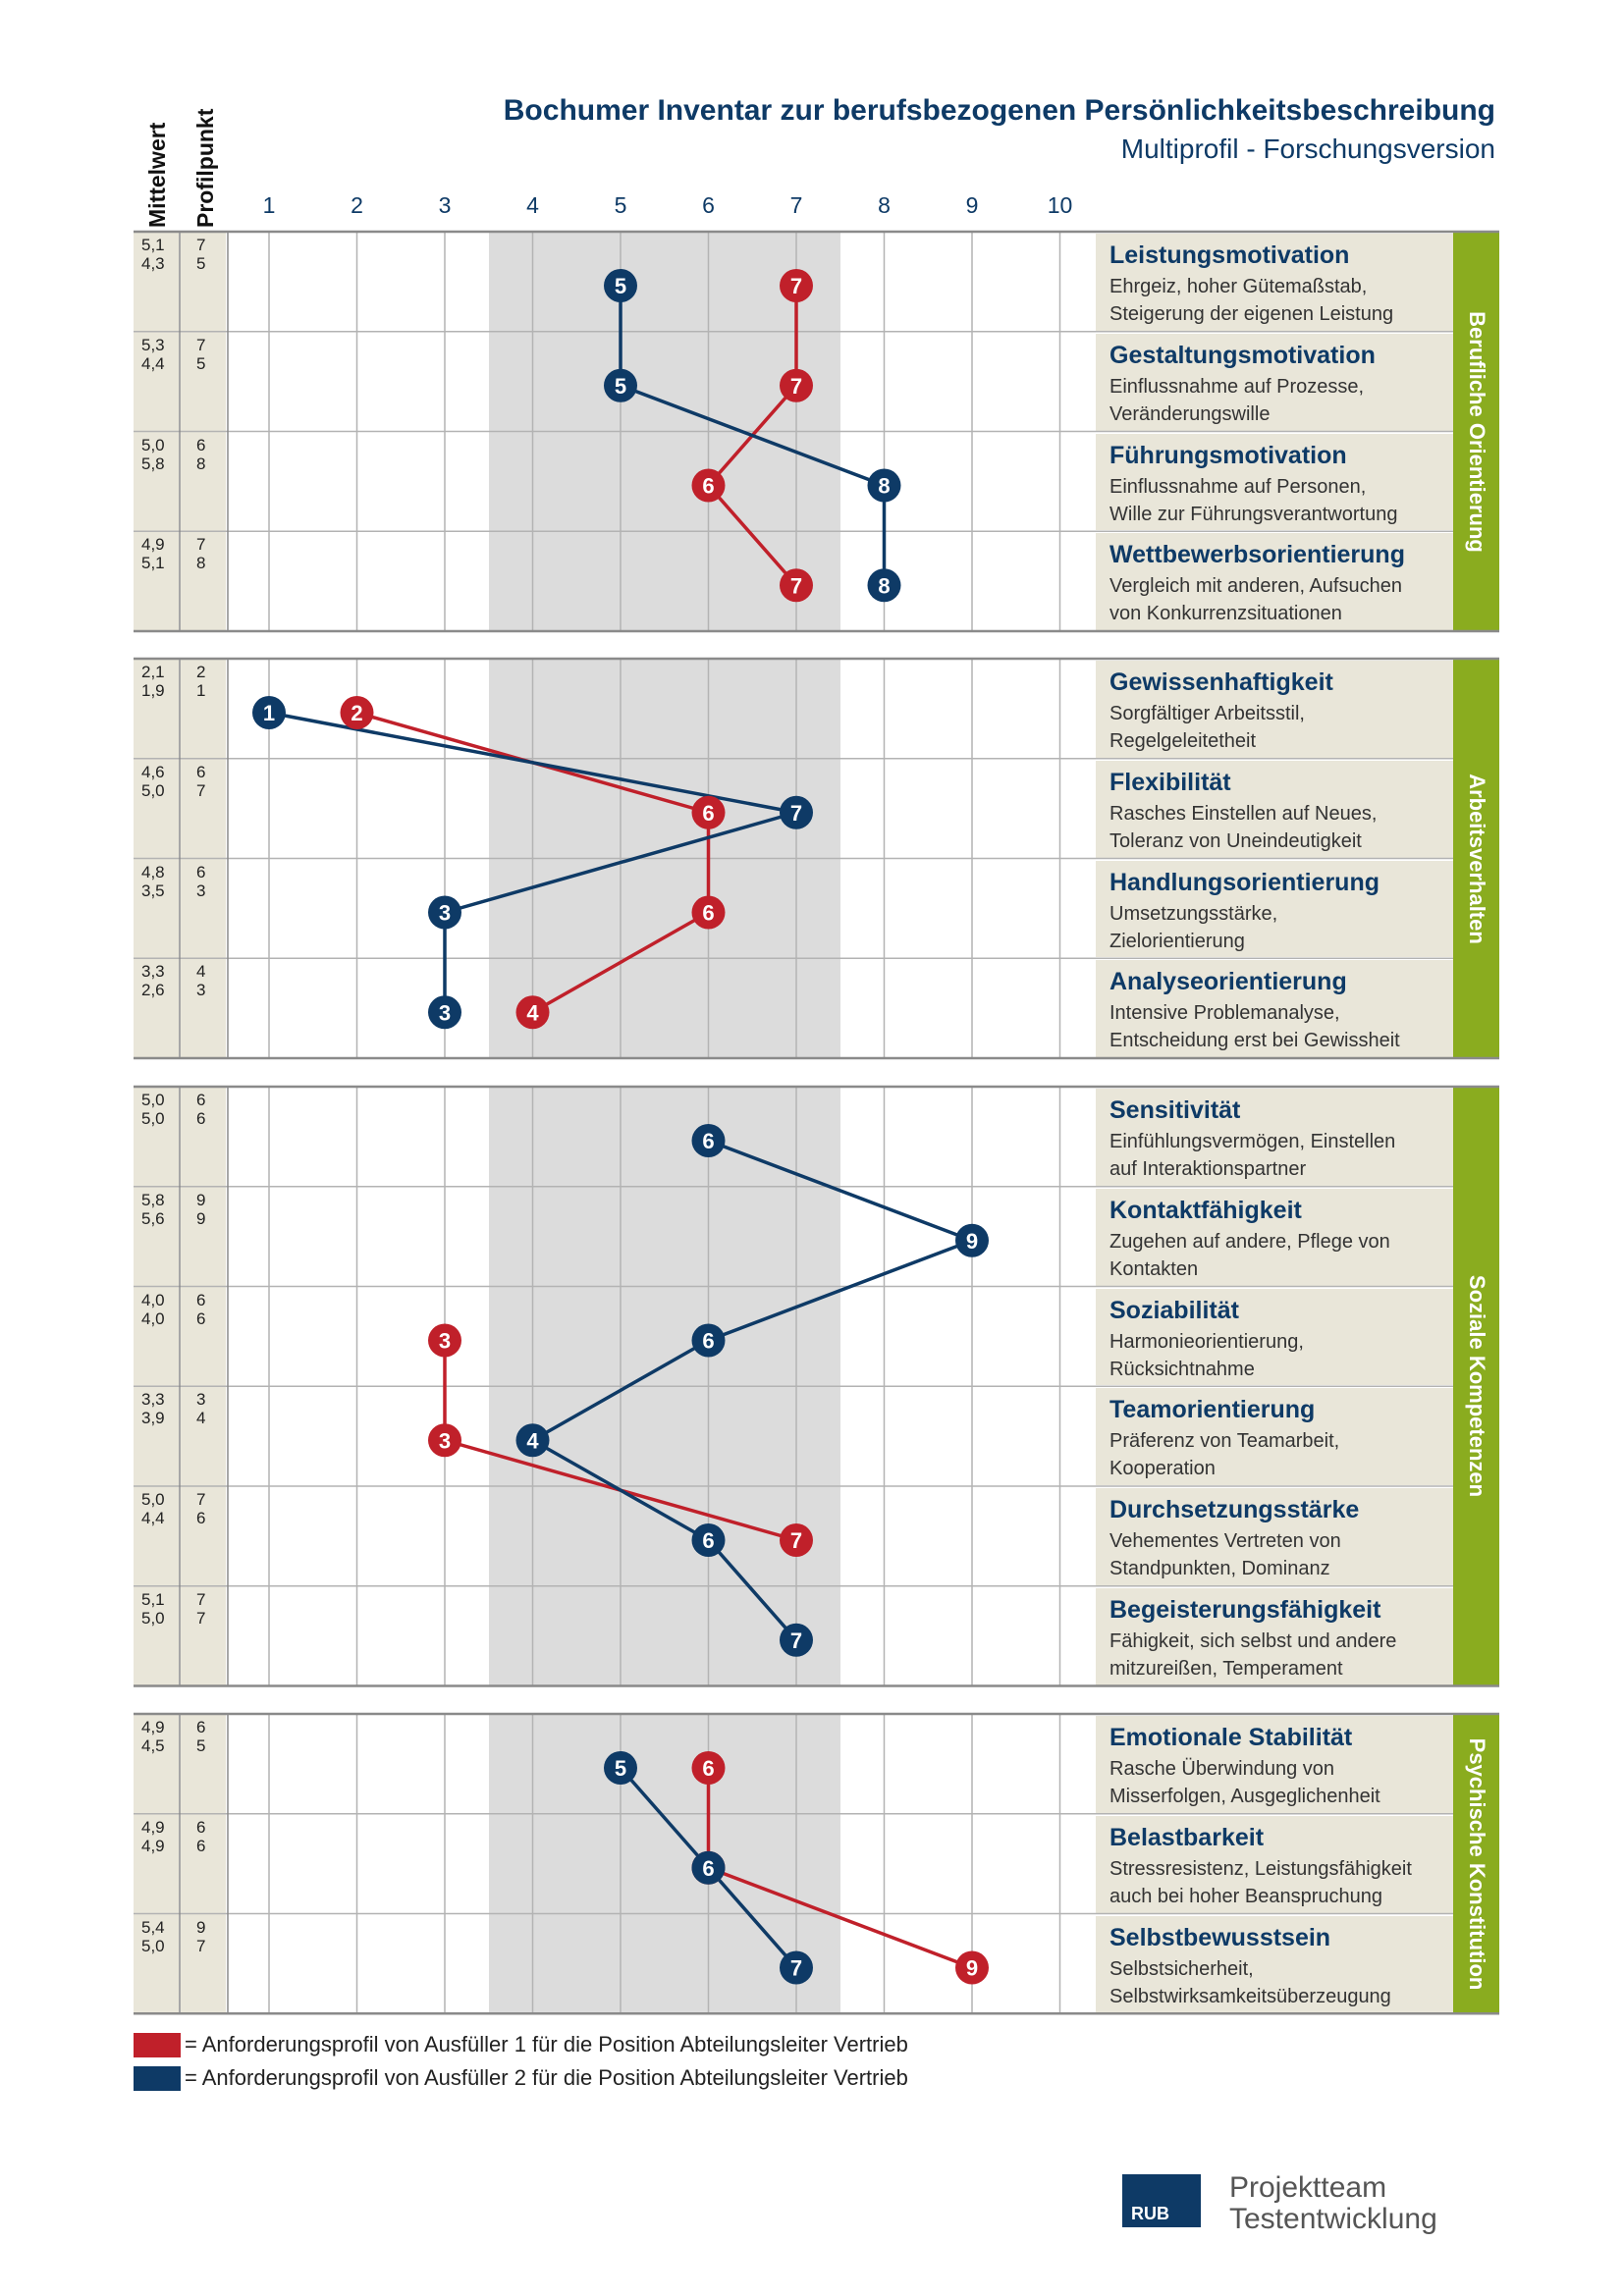 The height and width of the screenshot is (2296, 1623). I want to click on dimension-description-line-2: Zielorientierung, so click(1177, 941).